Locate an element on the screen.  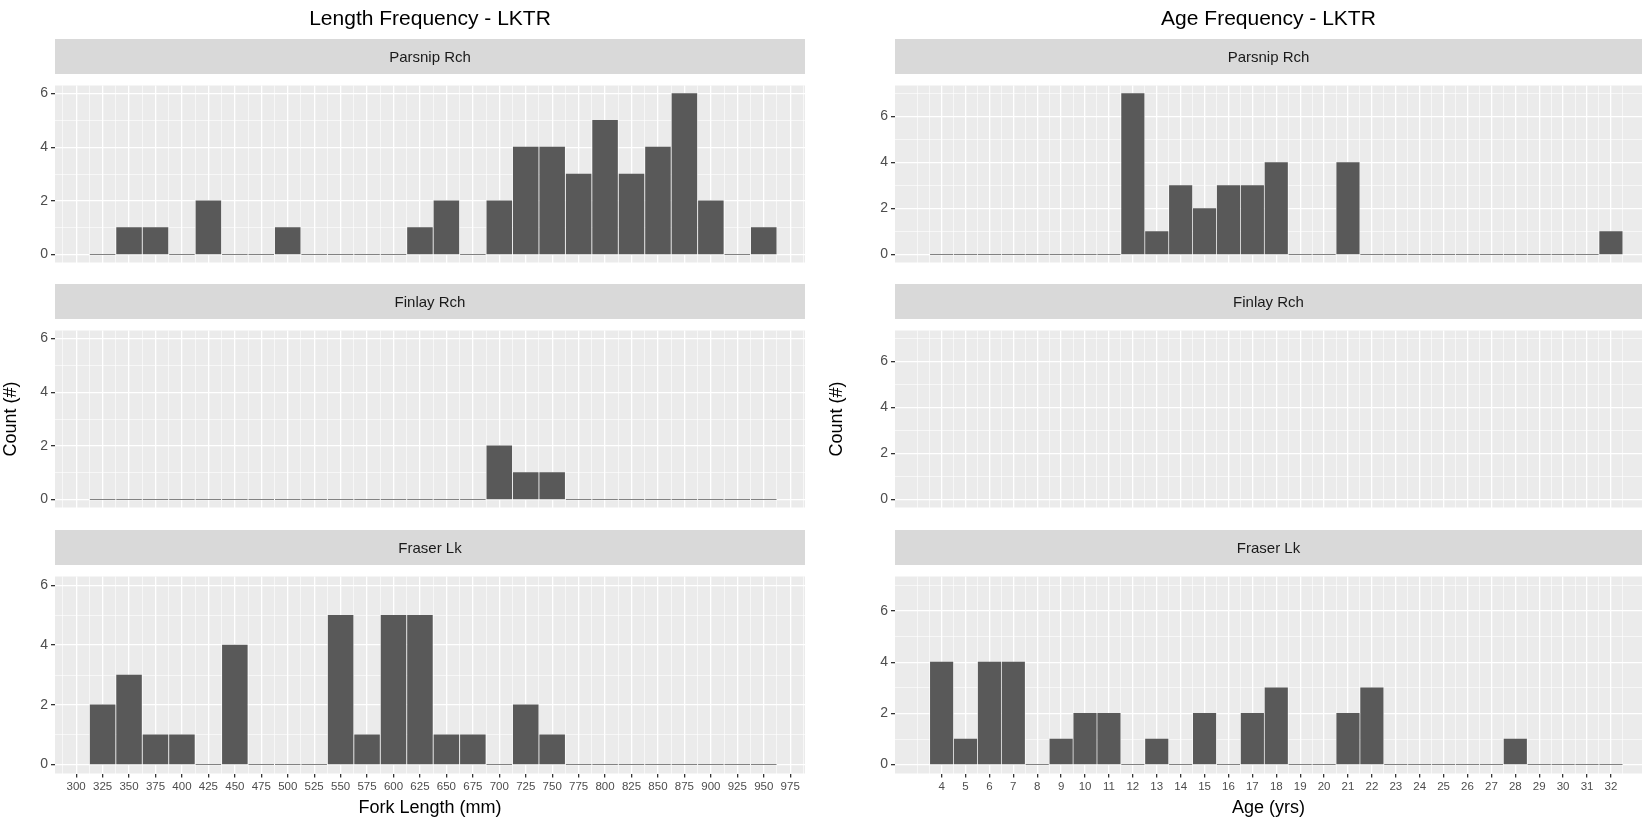
x-tick-label: 29 is located at coordinates (1539, 785).